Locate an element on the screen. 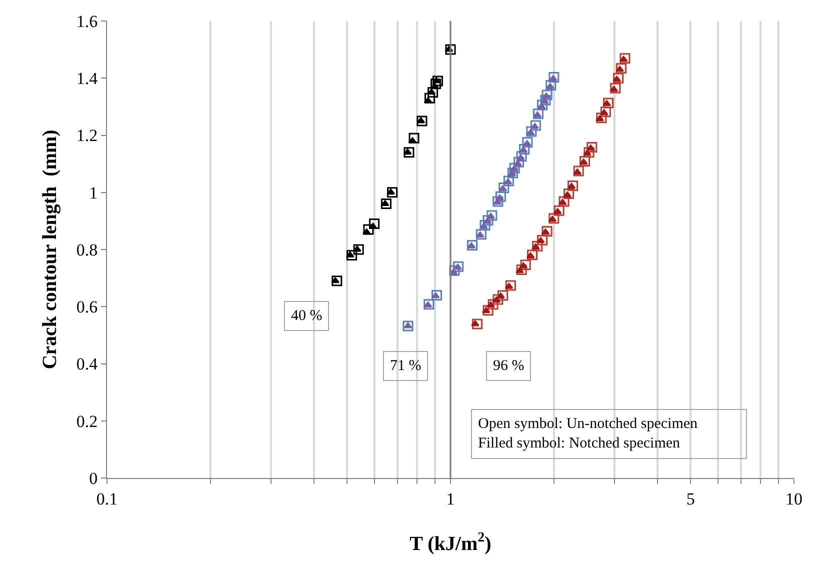  x-axis-title: T (kJ/m$^{2}$) is located at coordinates (451, 542).